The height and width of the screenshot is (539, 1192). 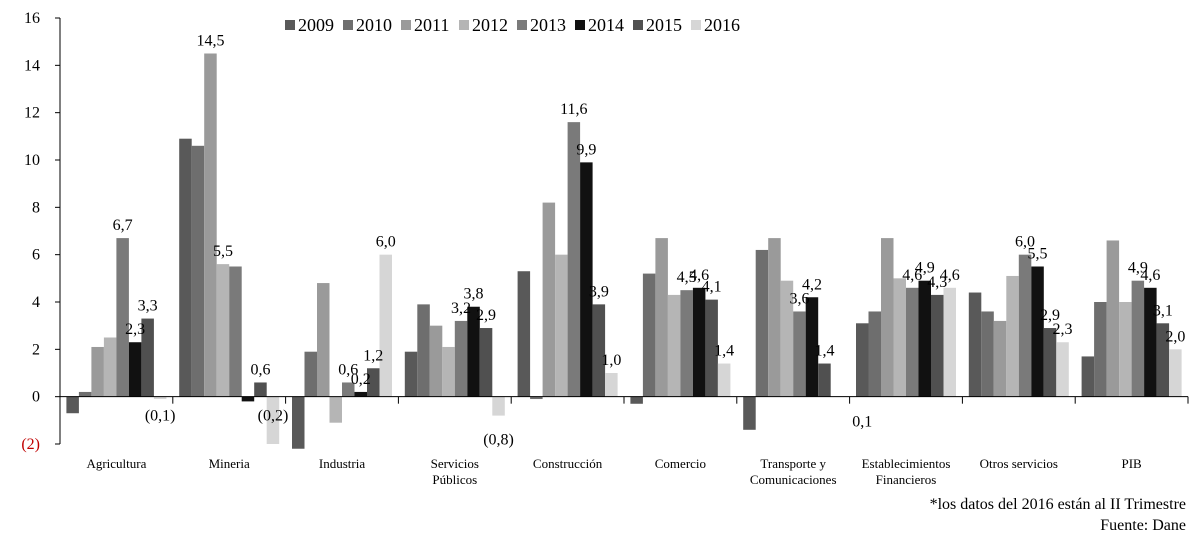 I want to click on legend-swatch-2011, so click(x=406, y=25).